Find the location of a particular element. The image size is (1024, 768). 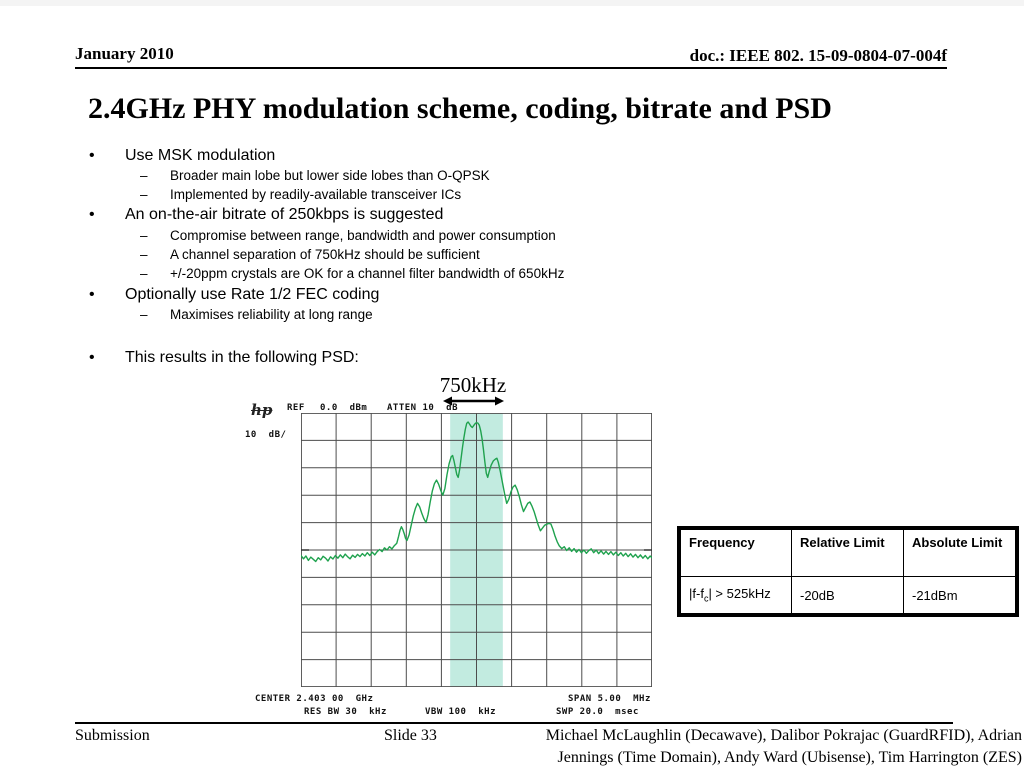

center-freq-label: CENTER 2.403 00 GHz is located at coordinates (314, 699).